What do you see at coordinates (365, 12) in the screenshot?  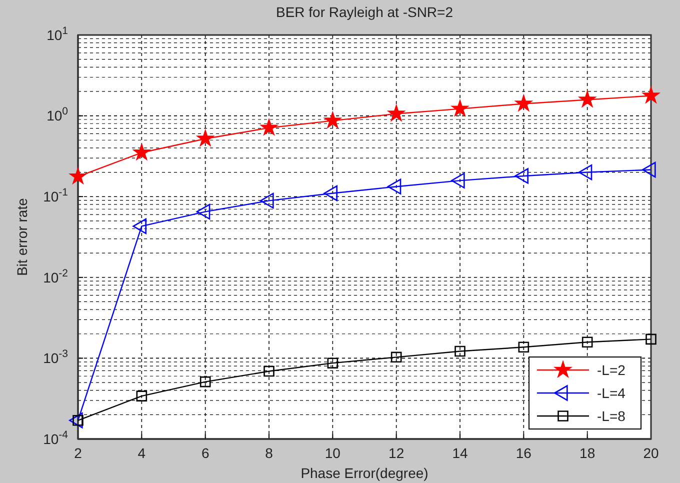 I see `chart-title: BER for Rayleigh at -SNR=2` at bounding box center [365, 12].